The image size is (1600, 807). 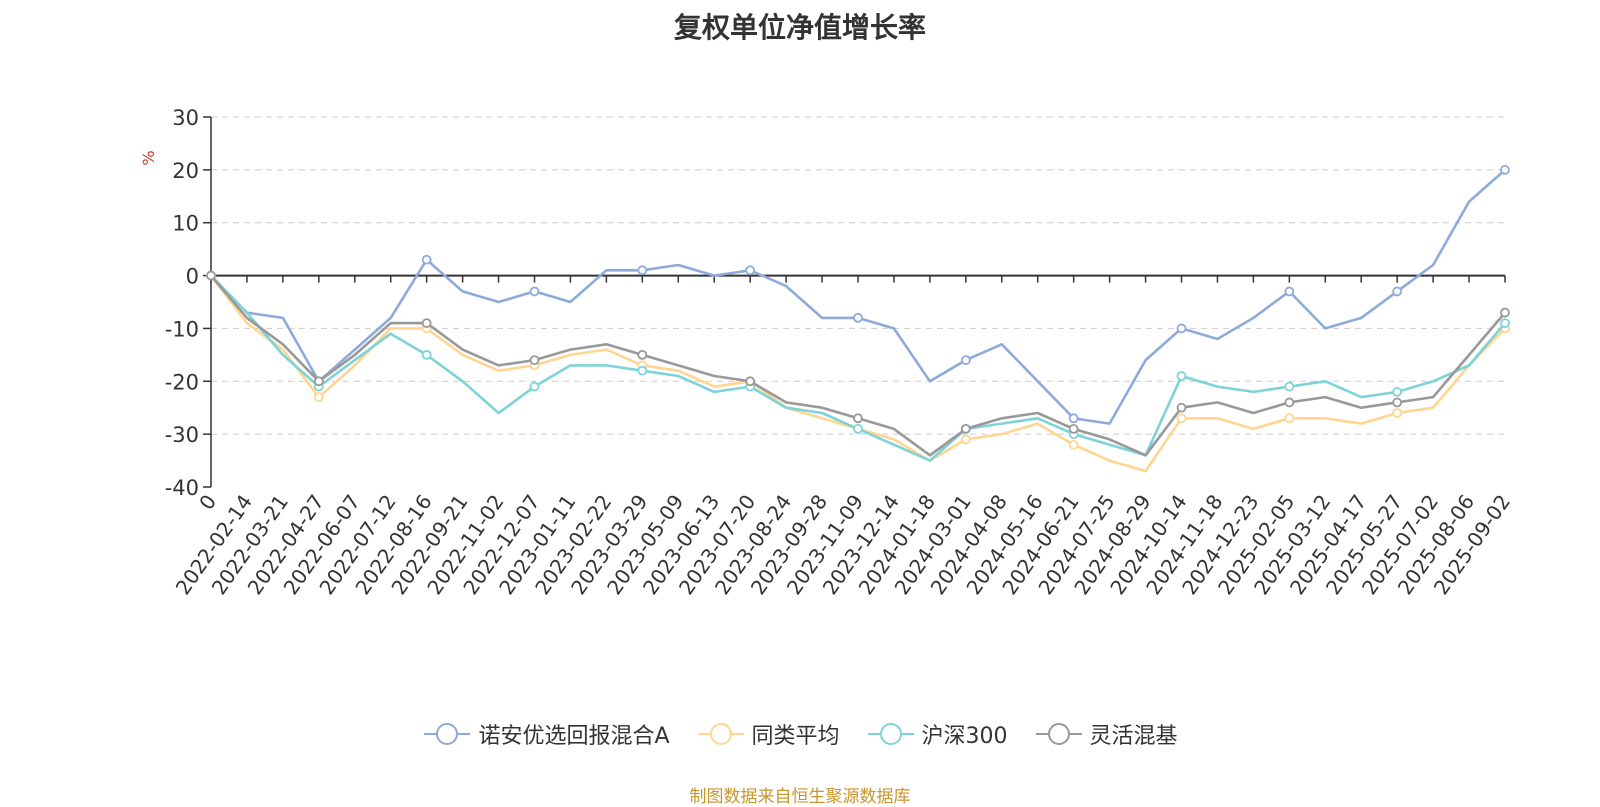 I want to click on source-note: 制图数据来自恒生聚源数据库, so click(x=800, y=797).